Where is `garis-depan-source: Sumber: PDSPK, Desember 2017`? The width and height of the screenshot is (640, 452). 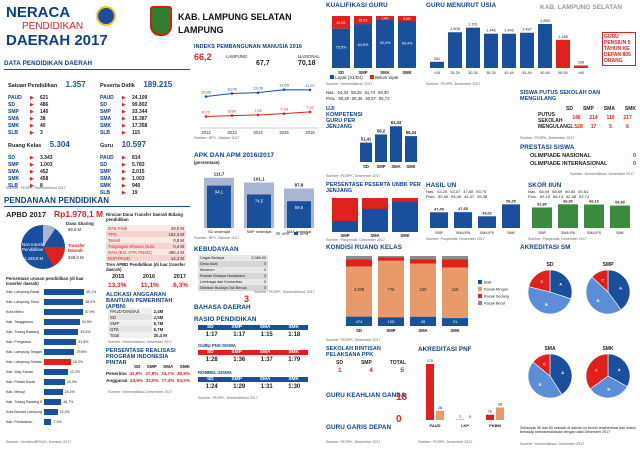
garis-depan-source: Sumber: PDSPK, Desember 2017 is located at coordinates (353, 442).